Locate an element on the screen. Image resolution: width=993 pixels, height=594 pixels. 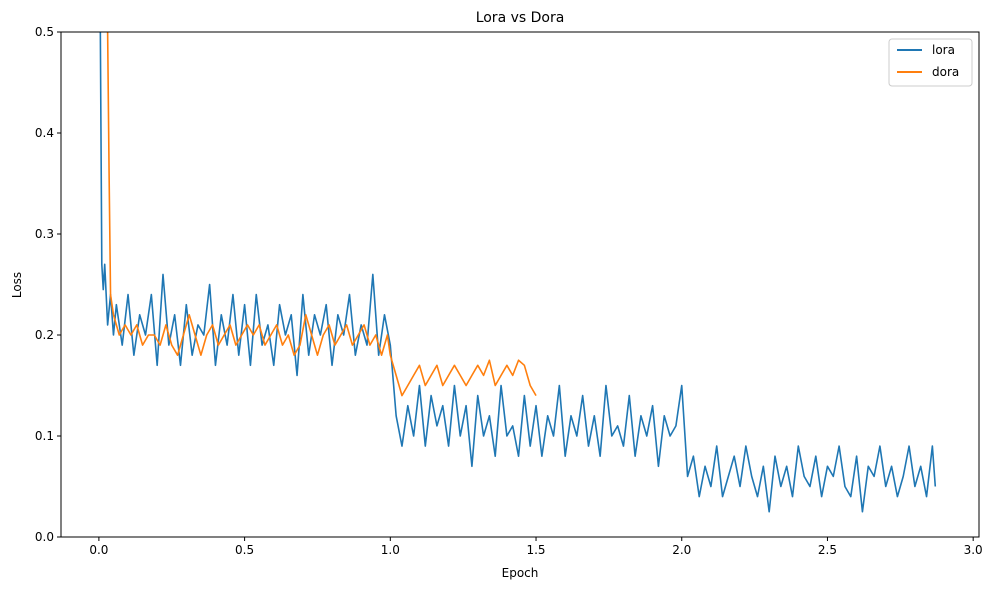
x-tick-label: 1.5 is located at coordinates (535, 550).